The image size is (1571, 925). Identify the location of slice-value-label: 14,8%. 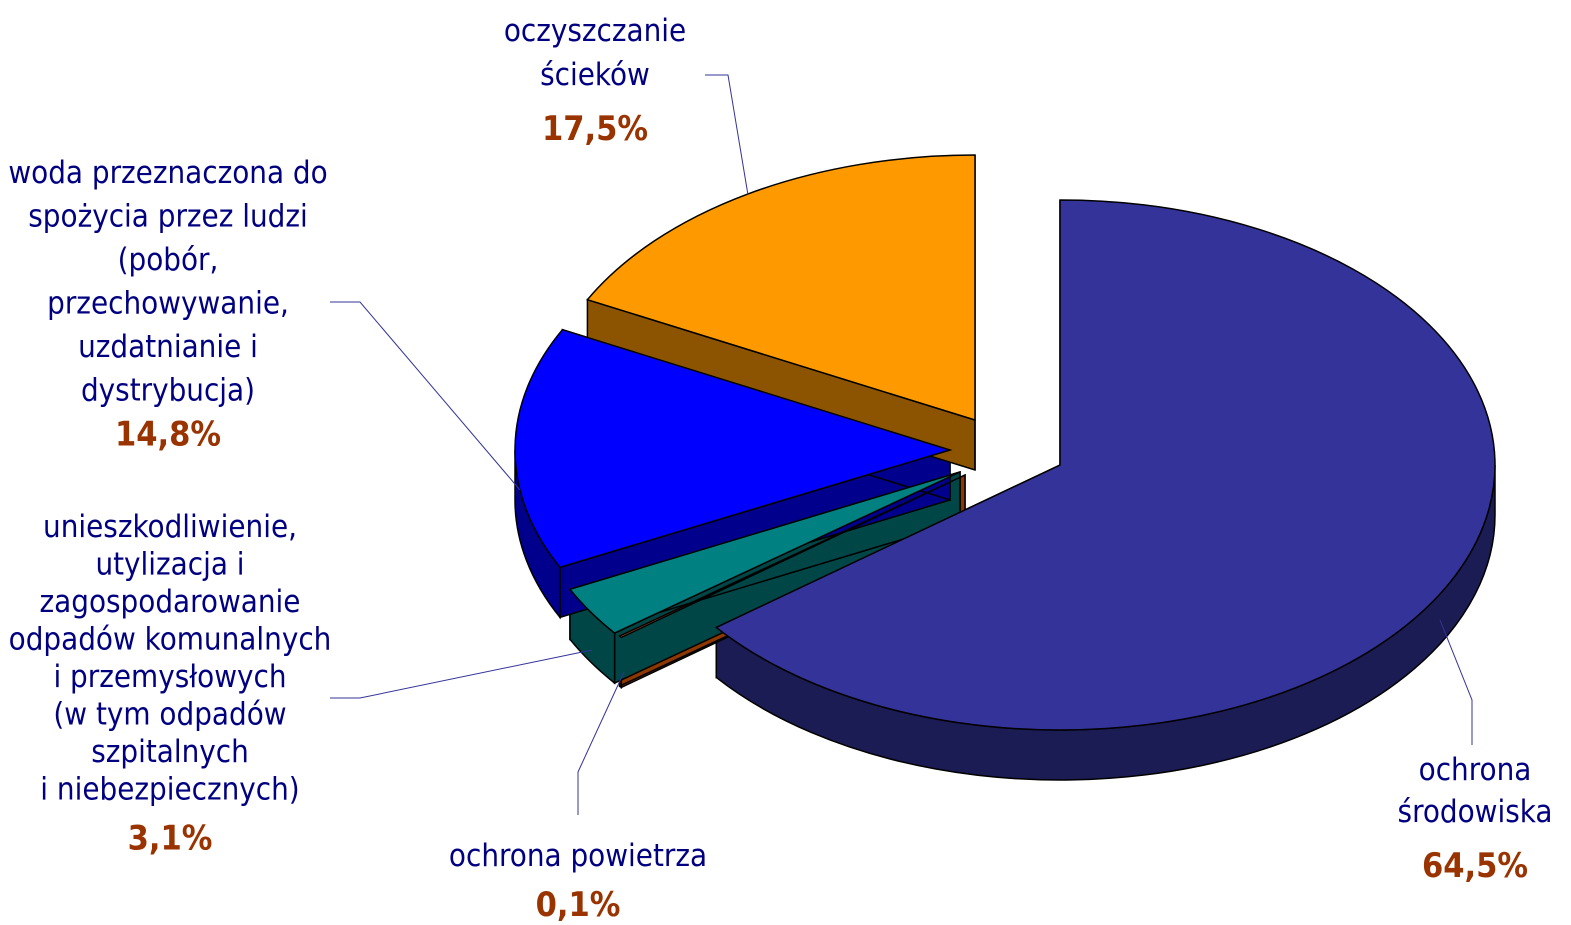
(168, 435).